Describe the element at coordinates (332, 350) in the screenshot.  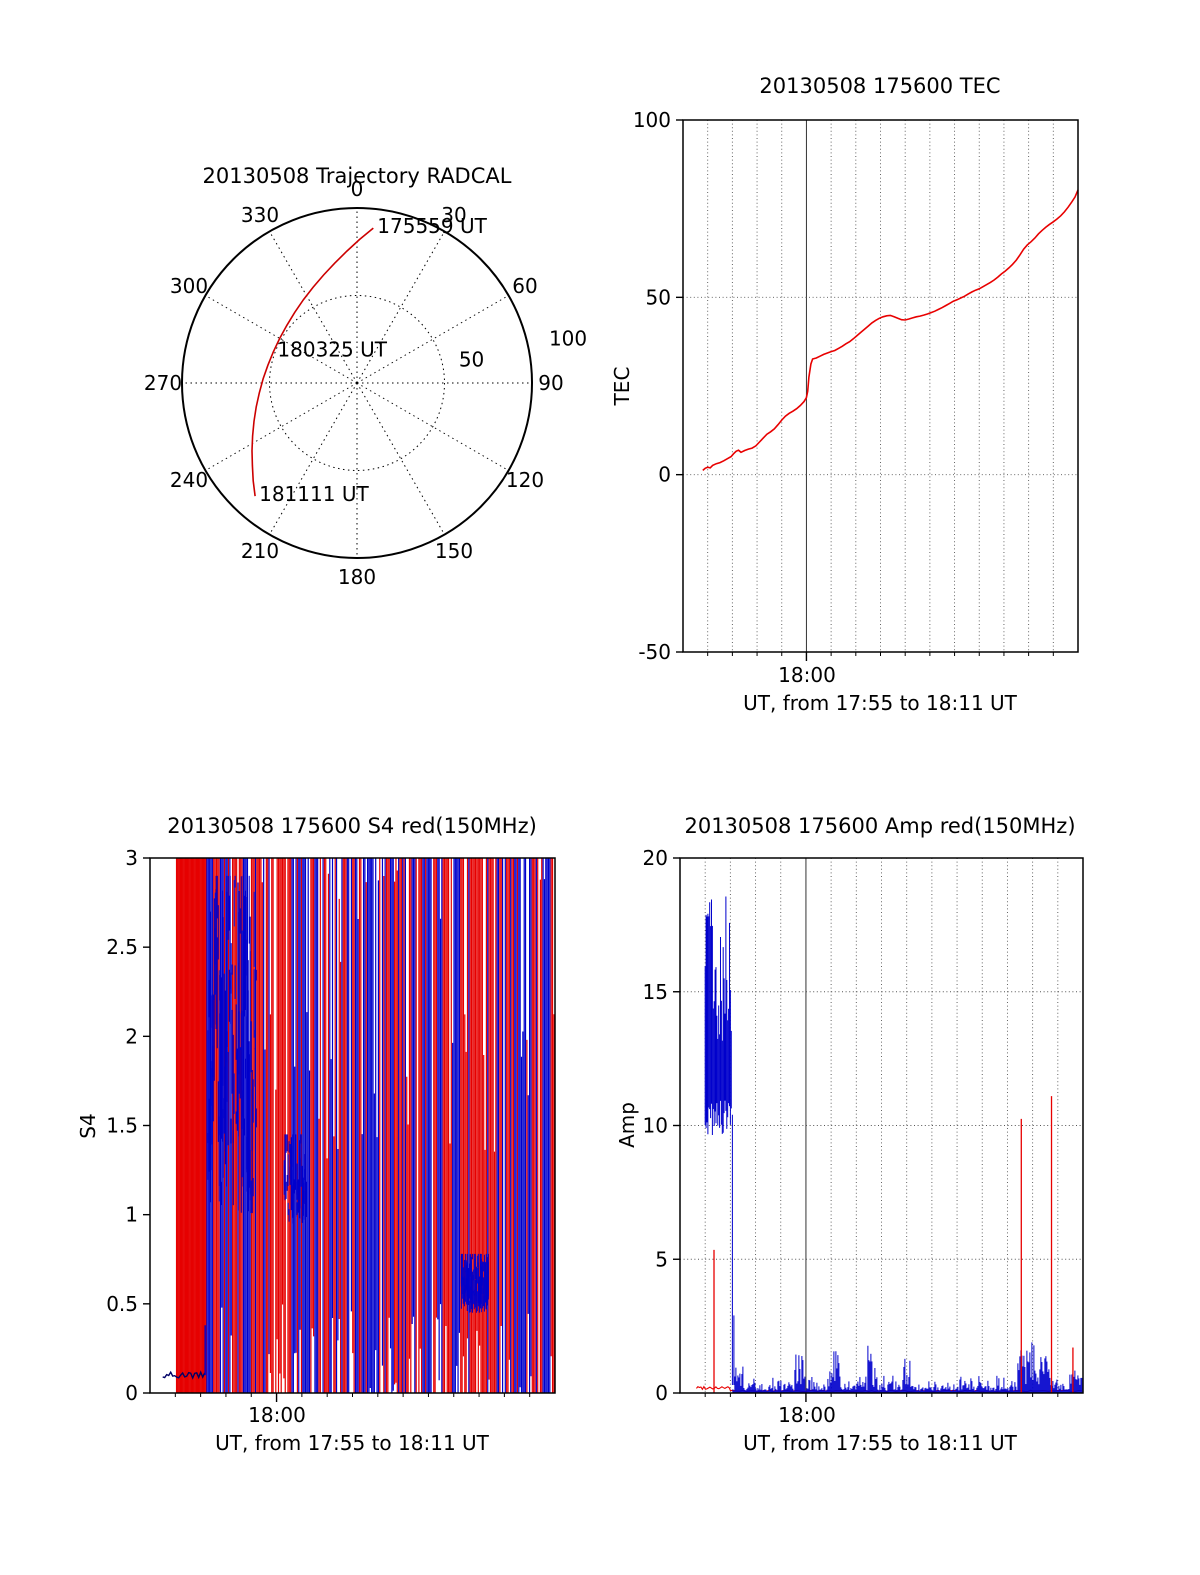
I see `svg-text: 180325 UT` at that location.